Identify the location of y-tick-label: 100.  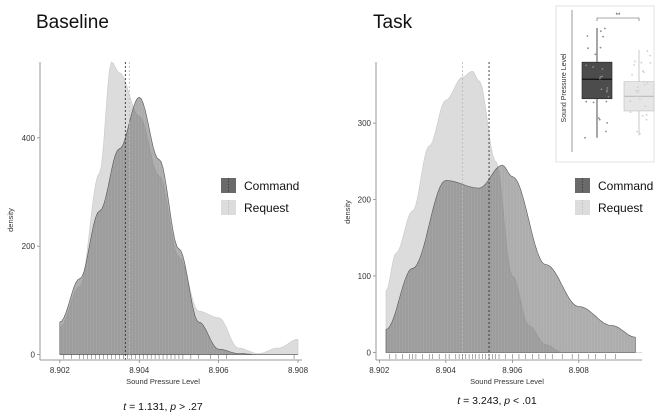
(365, 276).